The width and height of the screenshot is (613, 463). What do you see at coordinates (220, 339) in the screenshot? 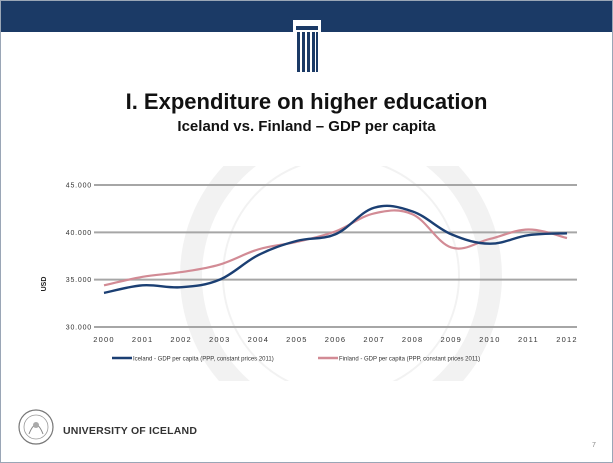
I see `x-tick-label: 2003` at bounding box center [220, 339].